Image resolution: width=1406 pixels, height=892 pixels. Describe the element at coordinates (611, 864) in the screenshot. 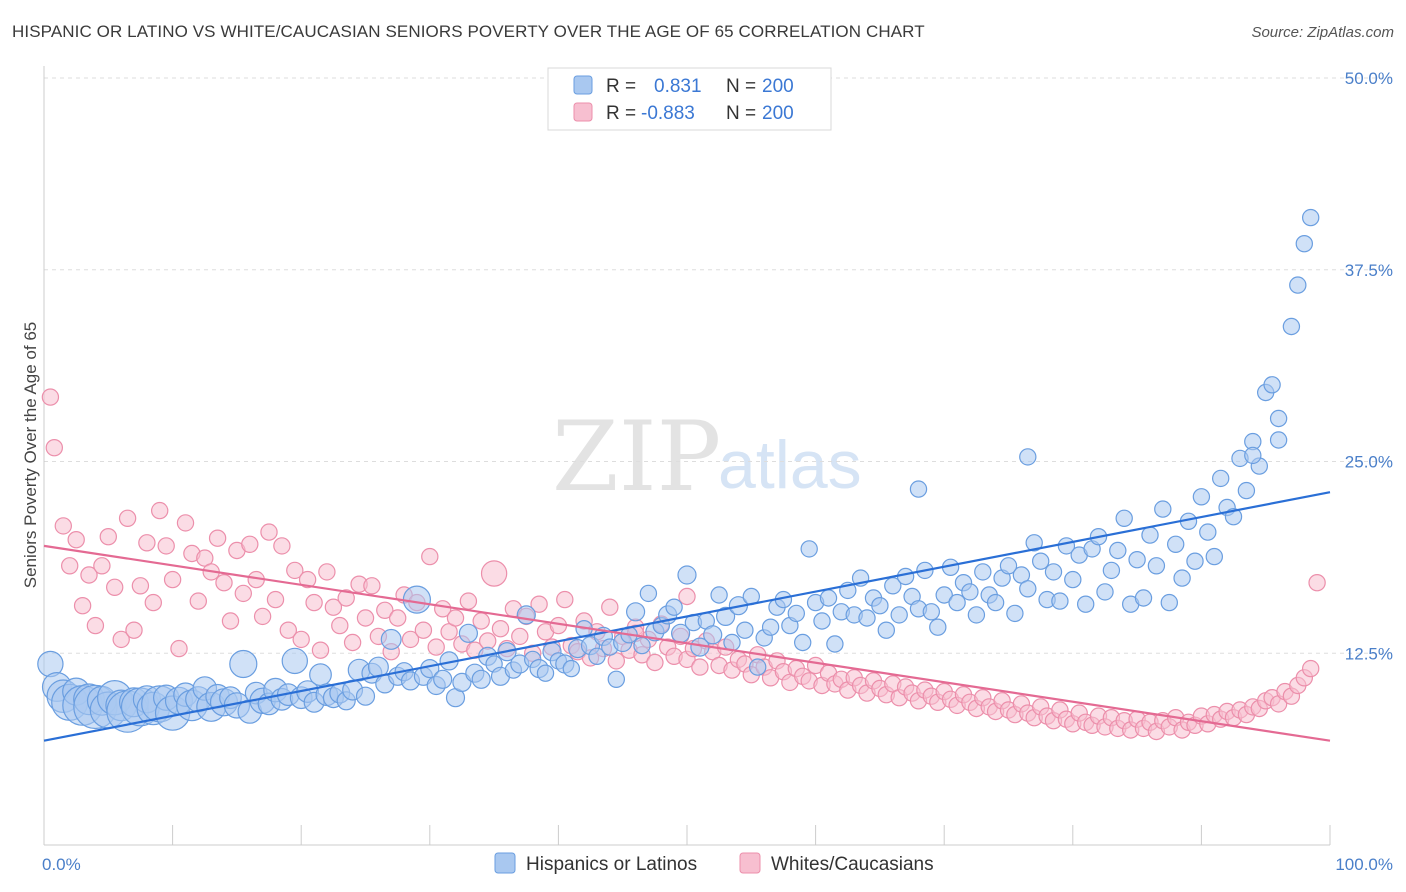

I see `bottom-legend-hispanics: Hispanics or Latinos` at that location.